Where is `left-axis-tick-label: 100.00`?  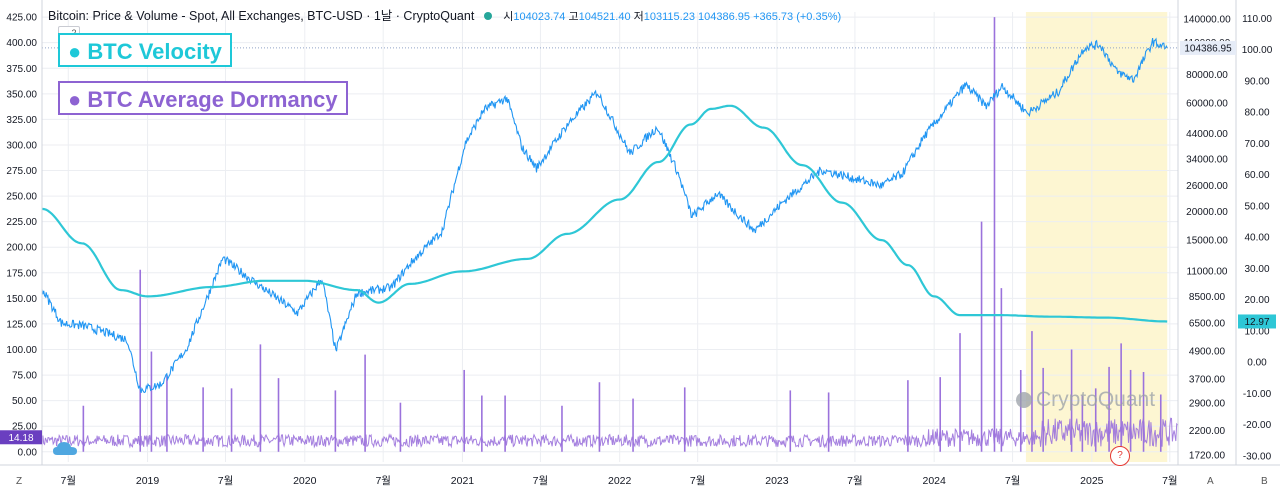
left-axis-tick-label: 100.00 is located at coordinates (21, 350).